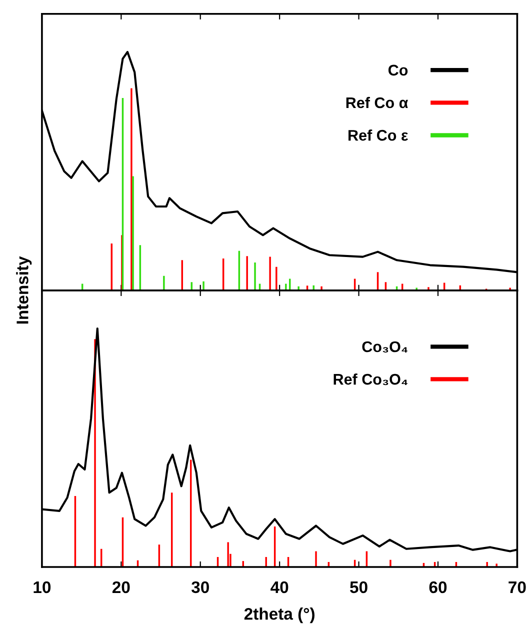  Describe the element at coordinates (279, 616) in the screenshot. I see `x-axis-title: 2theta (°)` at that location.